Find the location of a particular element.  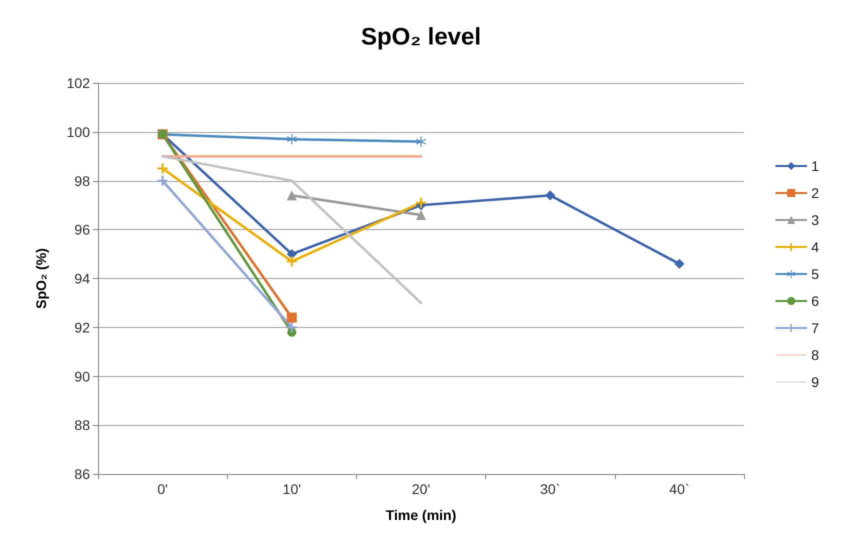

legend-label: 9 is located at coordinates (815, 382).